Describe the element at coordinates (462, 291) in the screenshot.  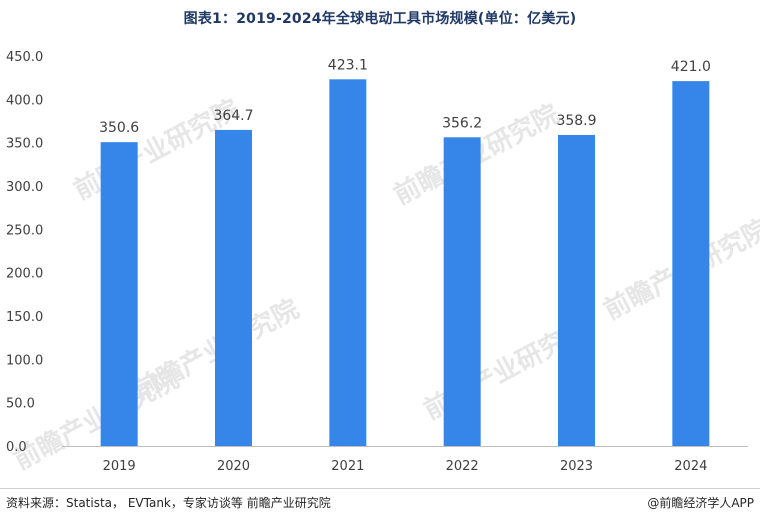
I see `bar-2022` at that location.